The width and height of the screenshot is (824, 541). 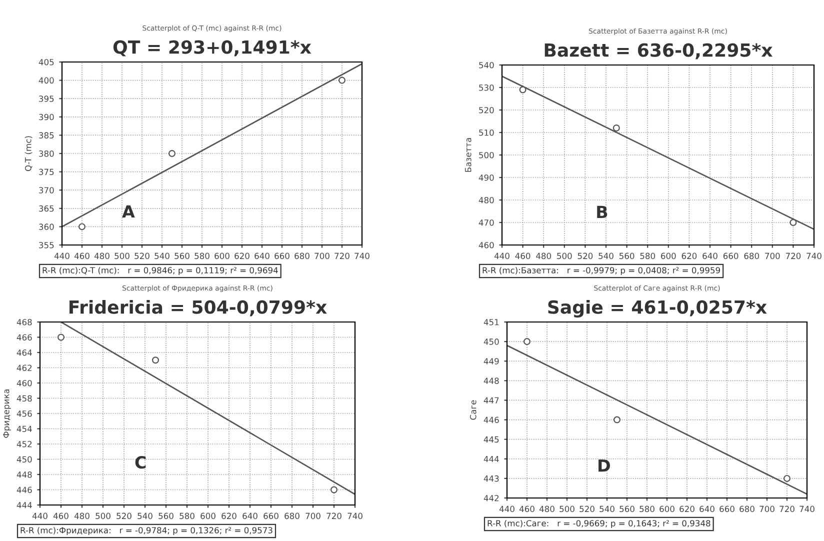 I want to click on y-tick-label: 442, so click(x=491, y=498).